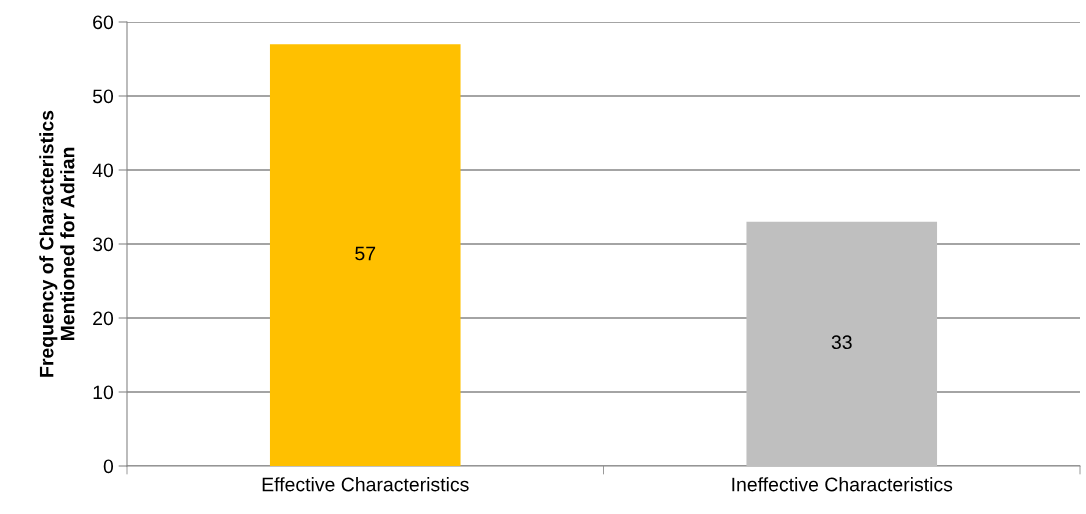 The height and width of the screenshot is (514, 1086). What do you see at coordinates (365, 484) in the screenshot?
I see `x-tick-label: Effective Characteristics` at bounding box center [365, 484].